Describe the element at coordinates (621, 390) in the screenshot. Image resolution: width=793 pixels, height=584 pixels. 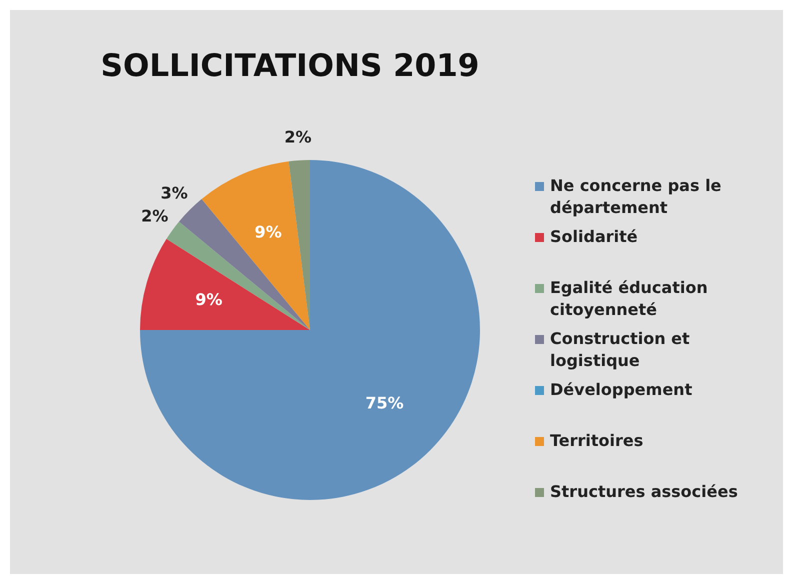
I see `legend-label: Développement` at that location.